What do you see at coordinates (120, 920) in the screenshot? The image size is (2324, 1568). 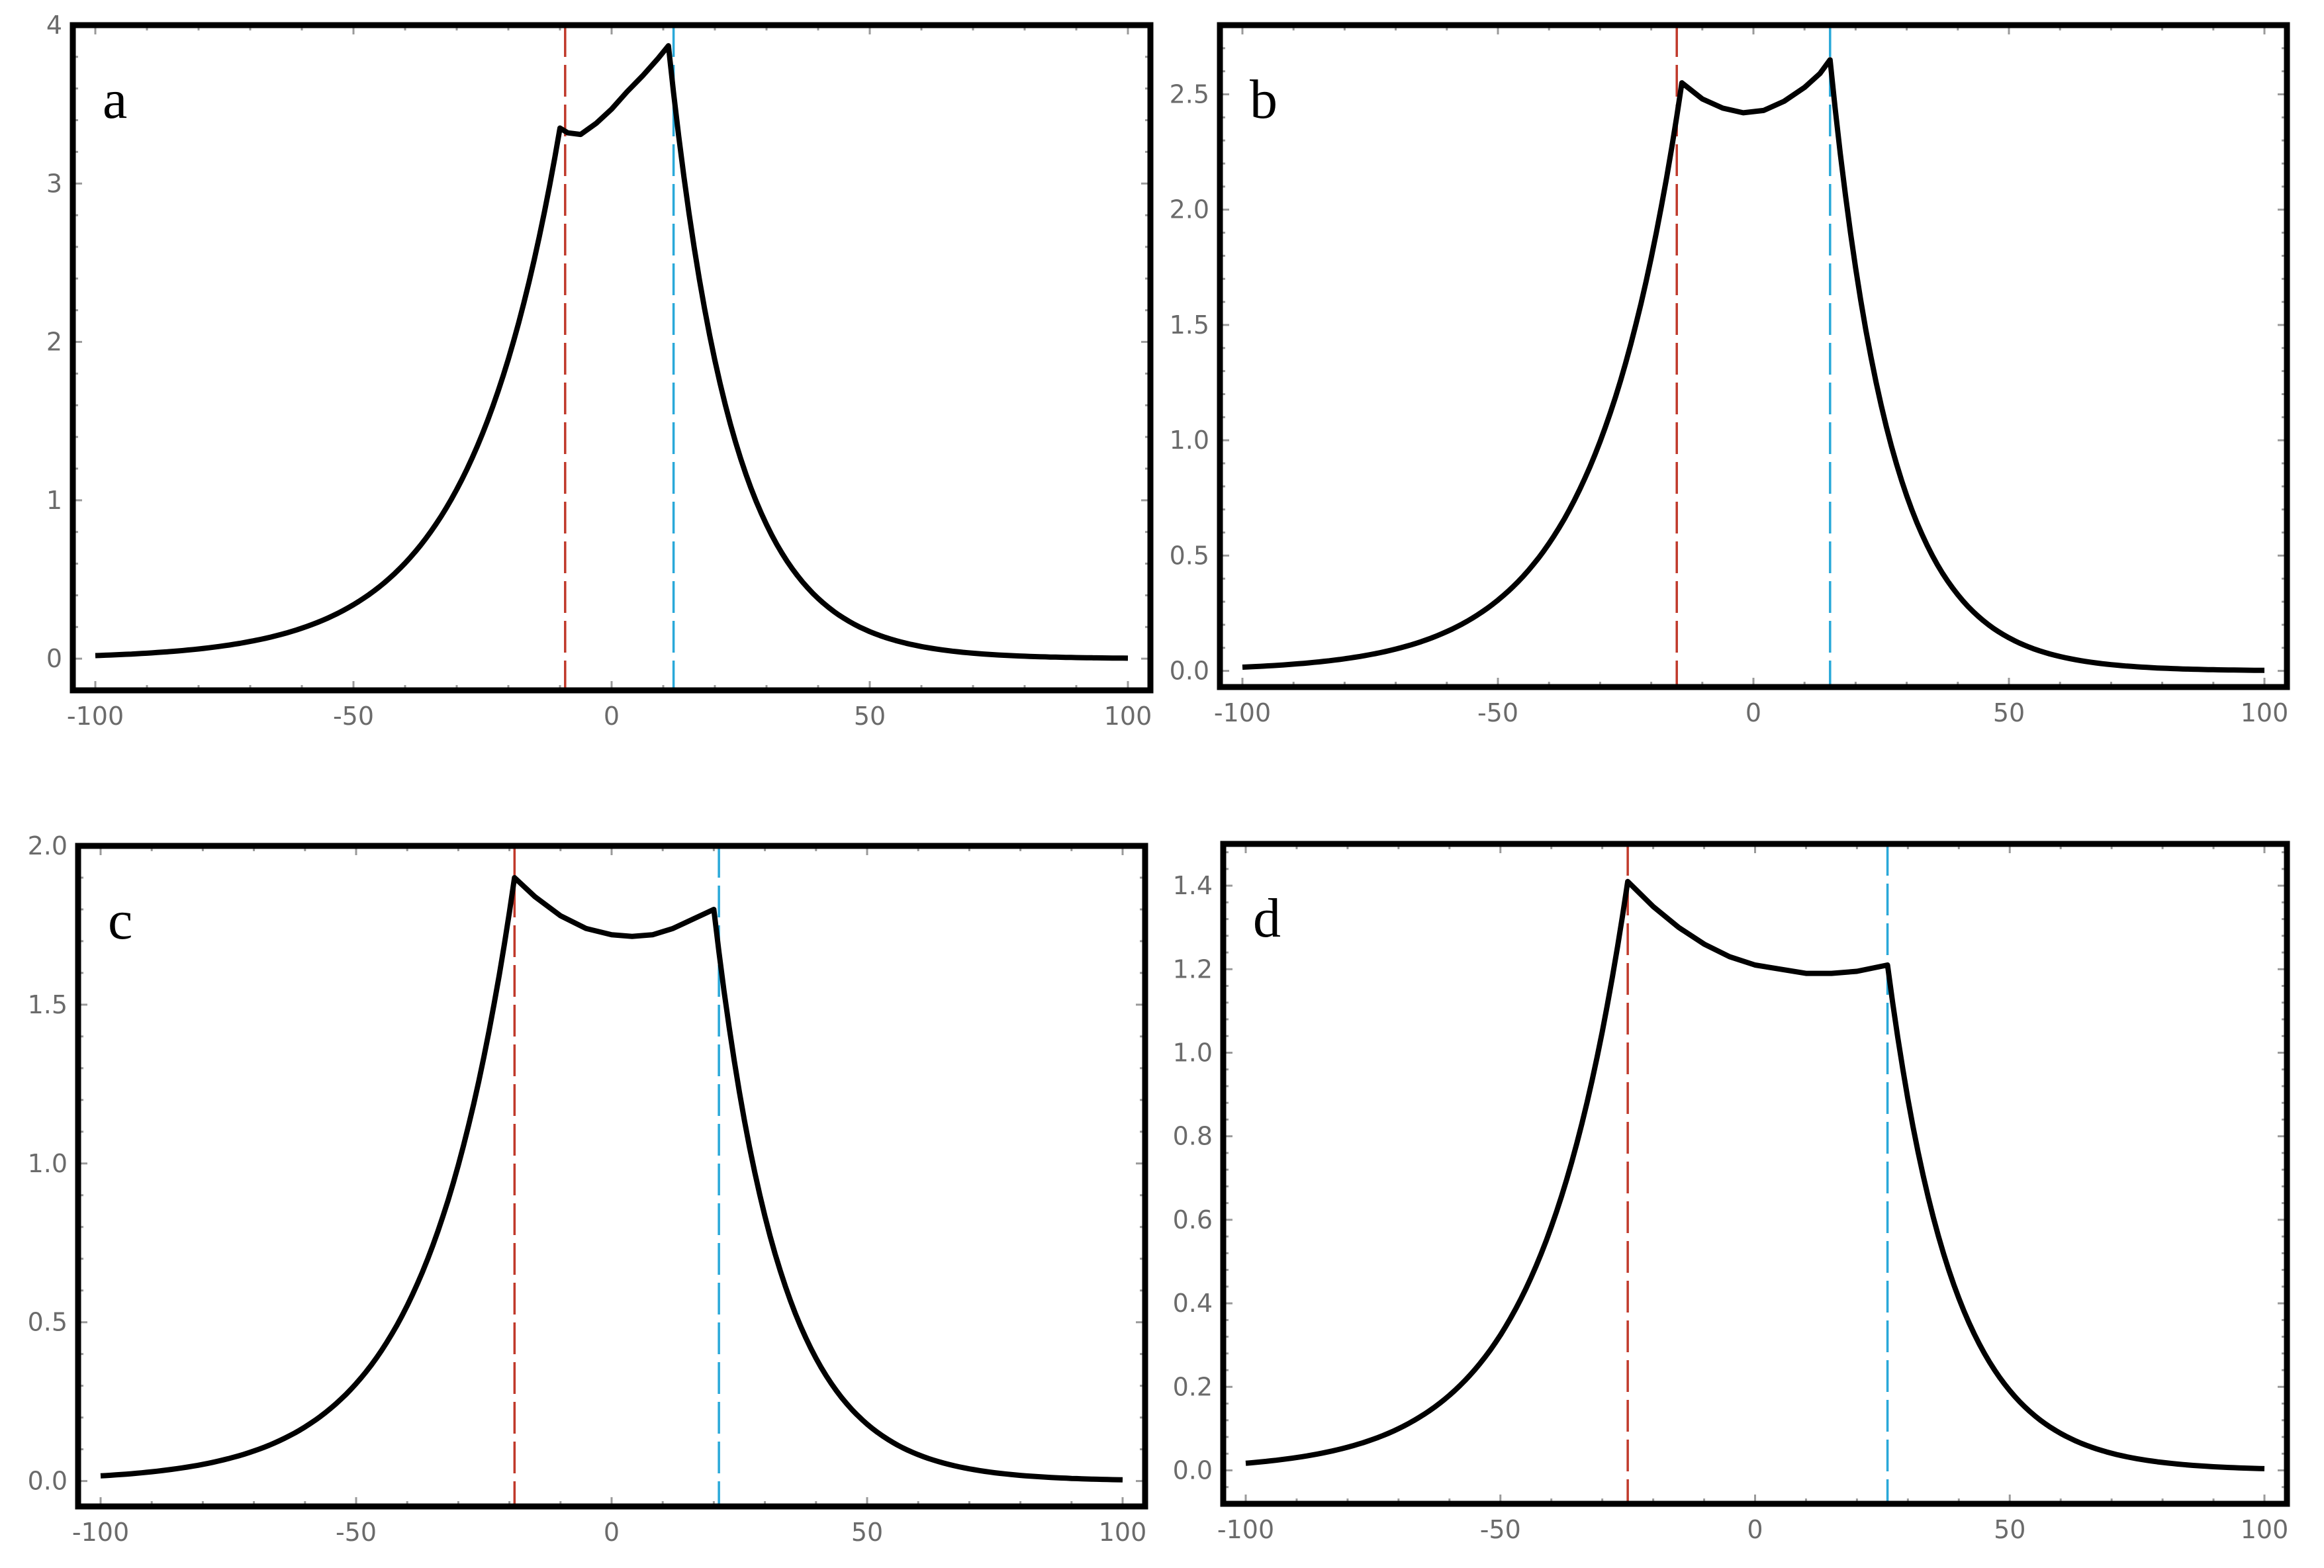 I see `chart-c-panel-label: c` at bounding box center [120, 920].